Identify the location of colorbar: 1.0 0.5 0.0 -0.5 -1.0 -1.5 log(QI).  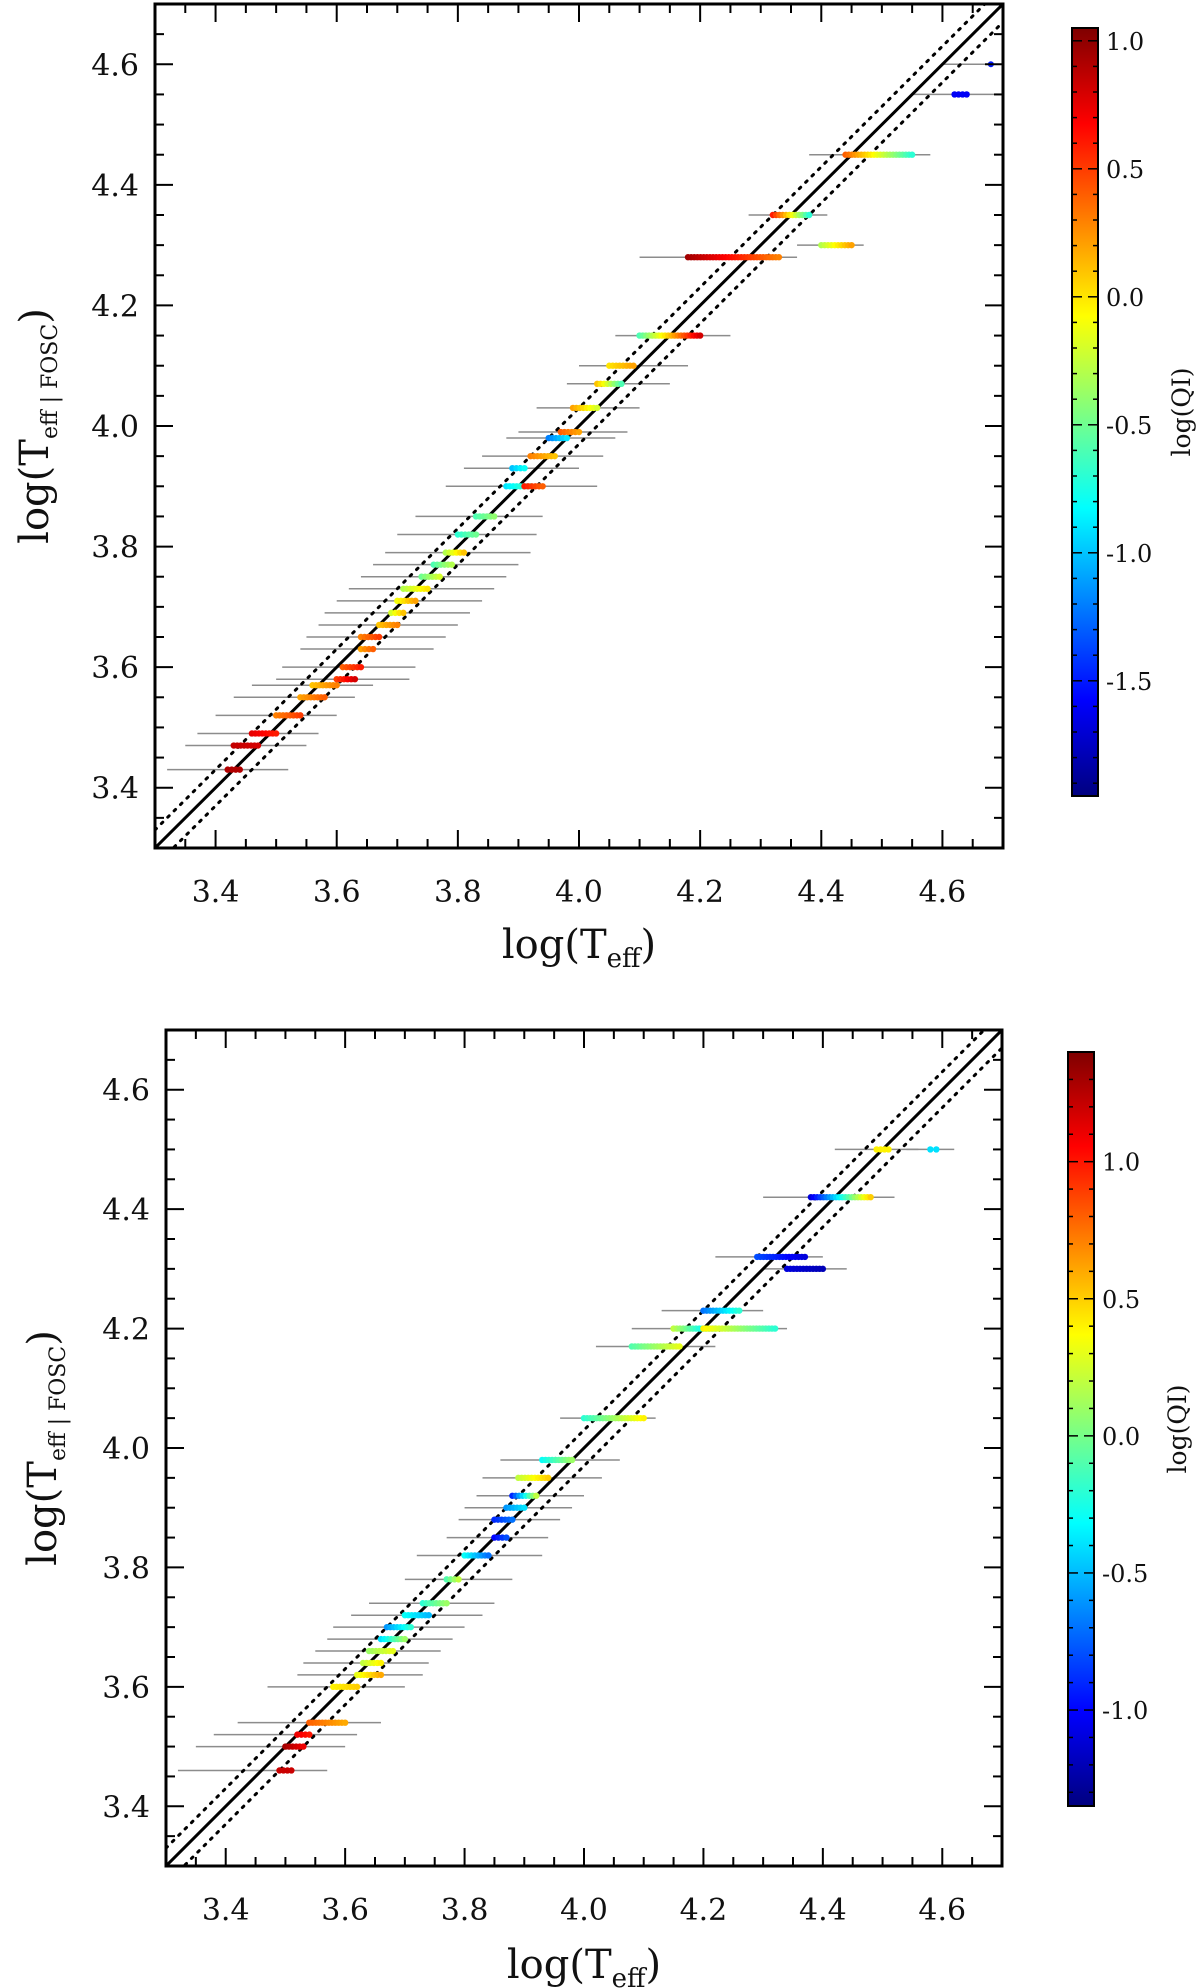
(1133, 412).